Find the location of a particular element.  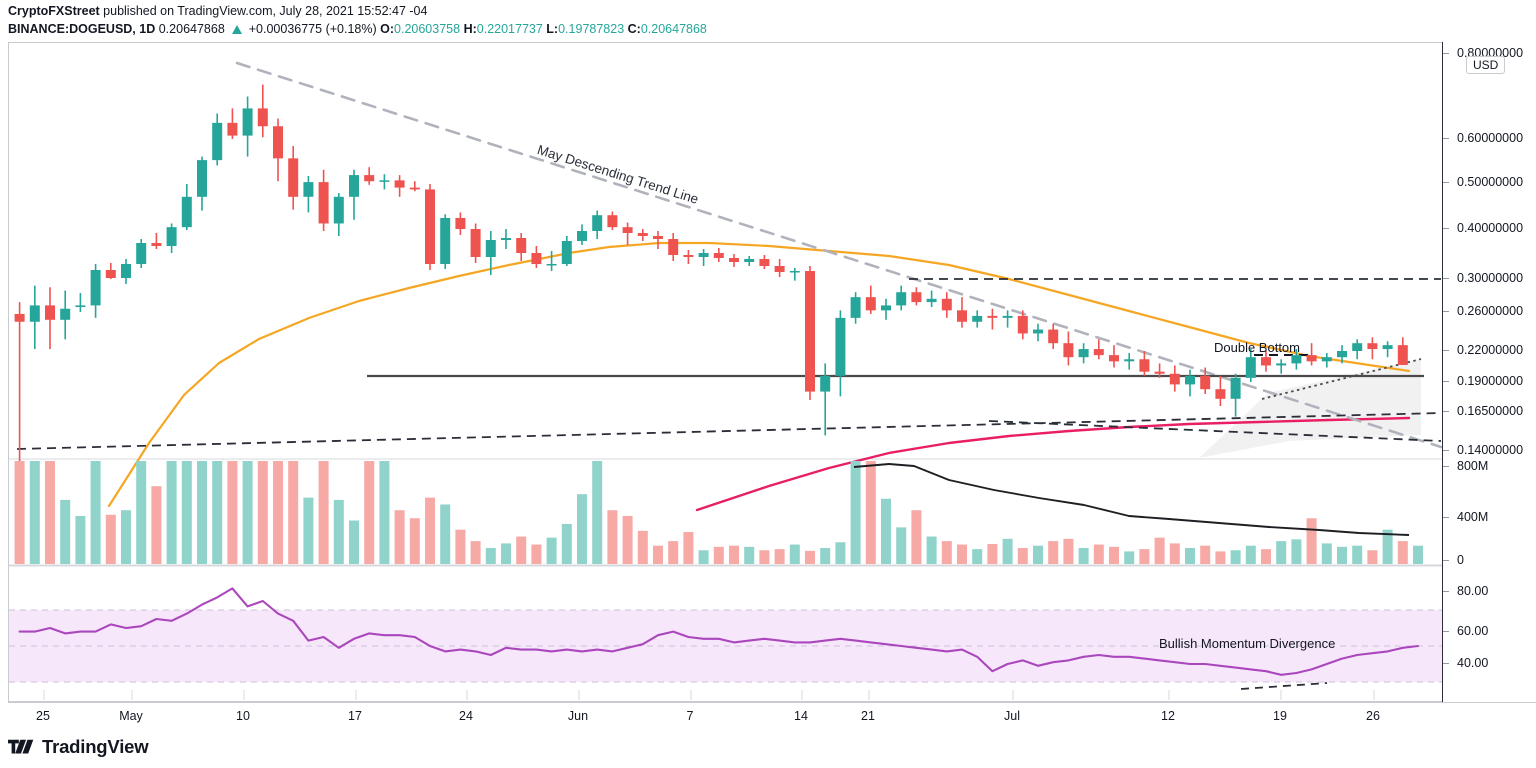

rsi-axis-label: 80.00 is located at coordinates (1473, 591).